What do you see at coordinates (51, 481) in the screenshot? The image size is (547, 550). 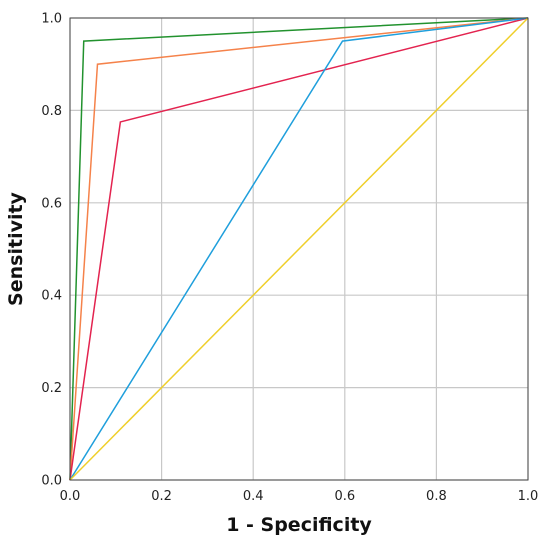 I see `y-tick-label: 0.0` at bounding box center [51, 481].